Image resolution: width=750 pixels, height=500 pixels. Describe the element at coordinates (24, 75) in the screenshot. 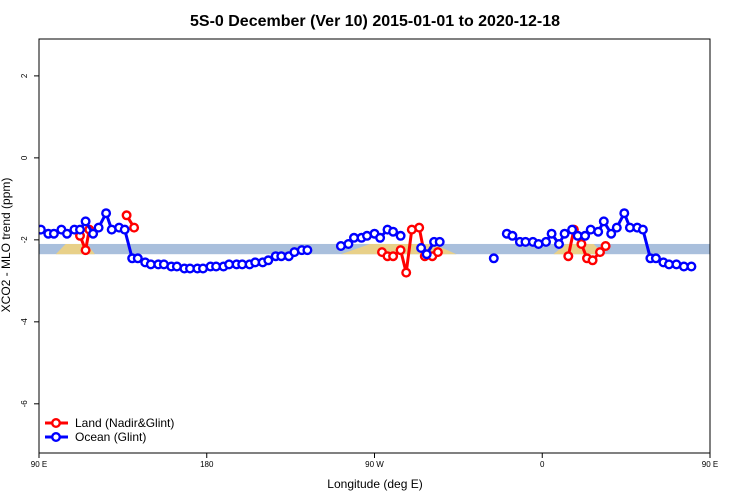

I see `y-tick-label: 2` at that location.